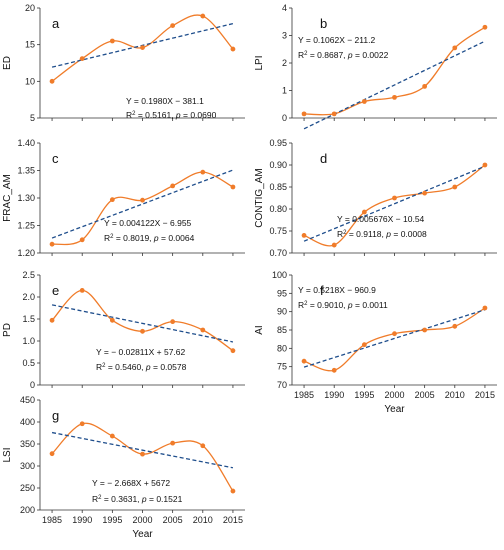  I want to click on p-value: 0.0690, so click(203, 115).